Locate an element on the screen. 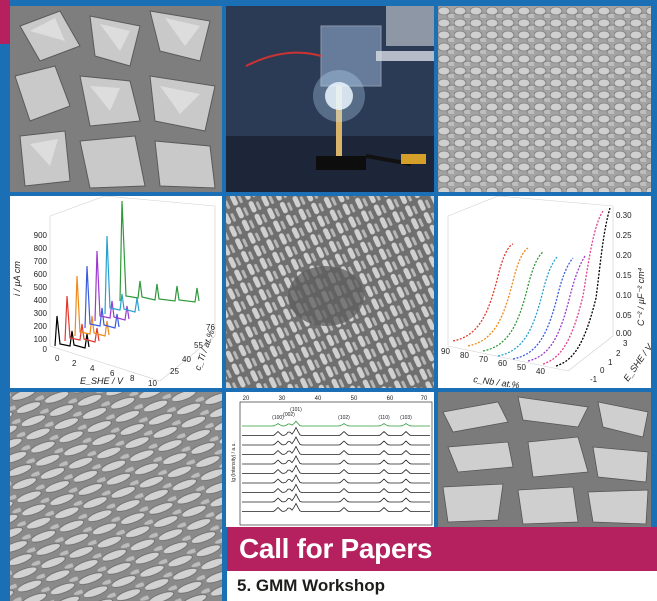 Image resolution: width=657 pixels, height=601 pixels. y-tick: 100 is located at coordinates (41, 339).